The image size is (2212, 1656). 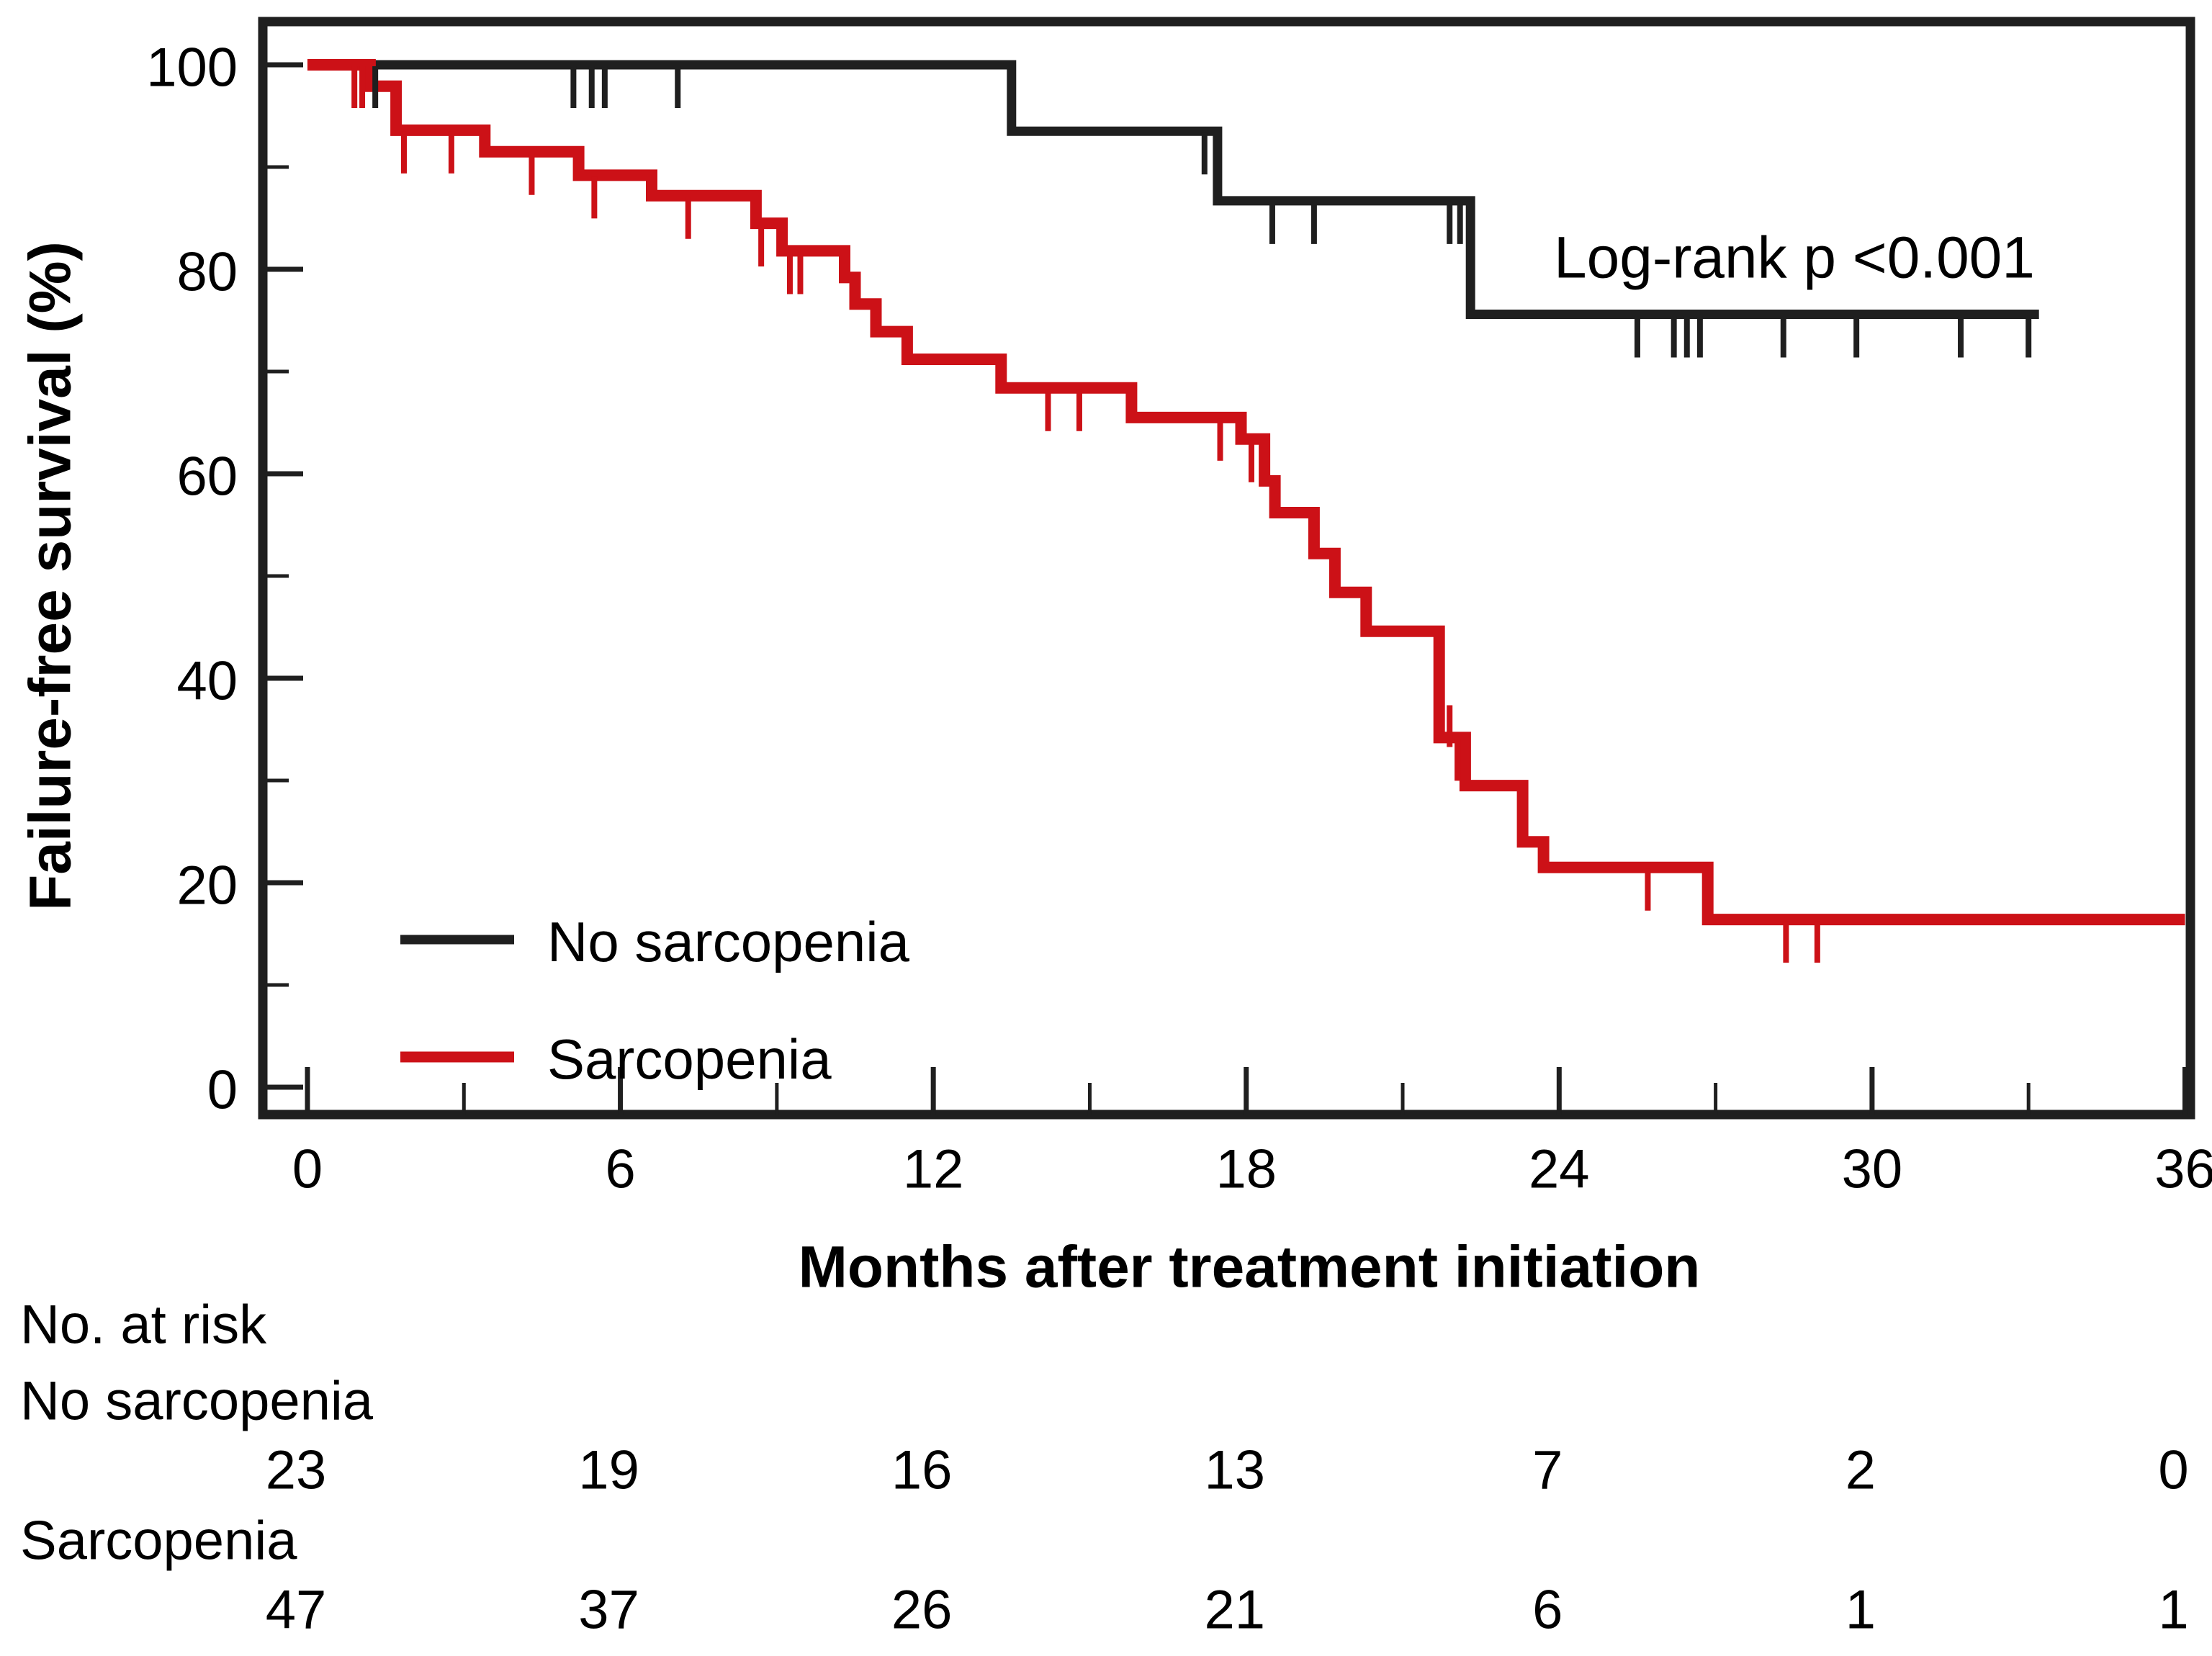 What do you see at coordinates (608, 1470) in the screenshot?
I see `risk-count: 19` at bounding box center [608, 1470].